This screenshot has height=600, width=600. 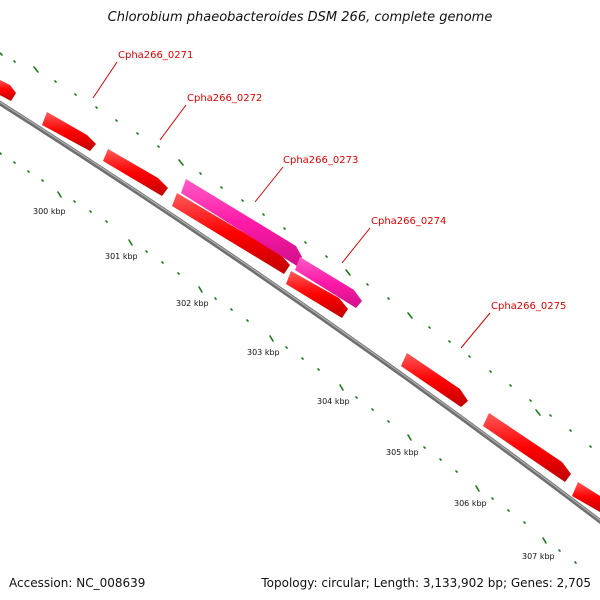 I want to click on scale-label-304: 304 kbp, so click(x=333, y=401).